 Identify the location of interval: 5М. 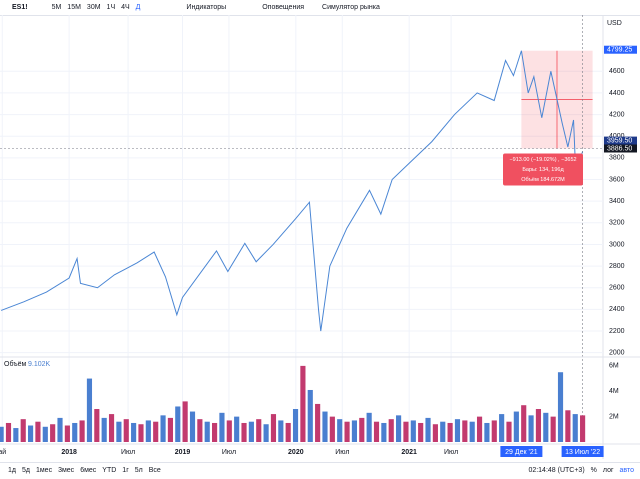
(56, 7).